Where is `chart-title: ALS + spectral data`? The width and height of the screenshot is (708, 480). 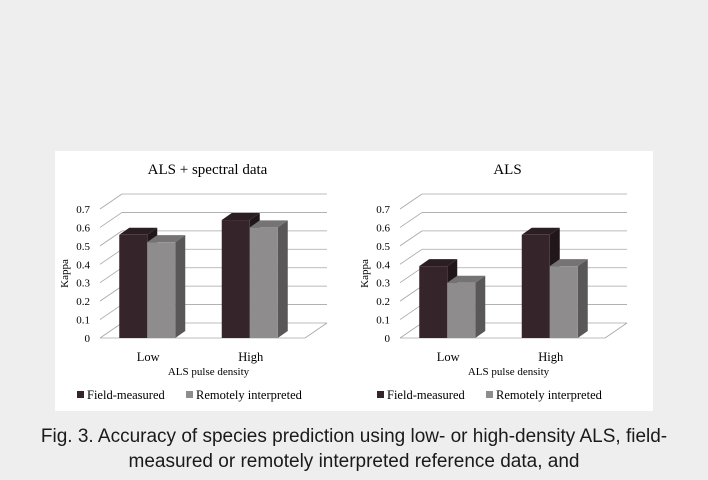 chart-title: ALS + spectral data is located at coordinates (208, 170).